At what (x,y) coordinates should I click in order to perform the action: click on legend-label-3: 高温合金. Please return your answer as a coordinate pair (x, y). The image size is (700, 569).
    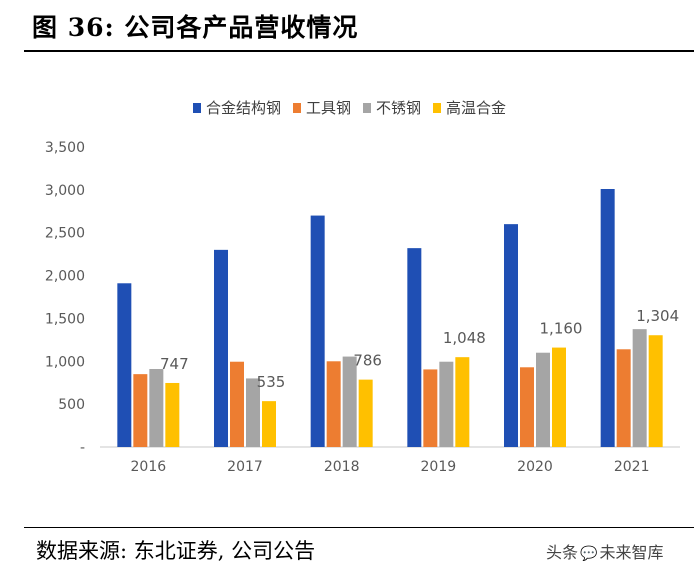
    Looking at the image, I should click on (476, 108).